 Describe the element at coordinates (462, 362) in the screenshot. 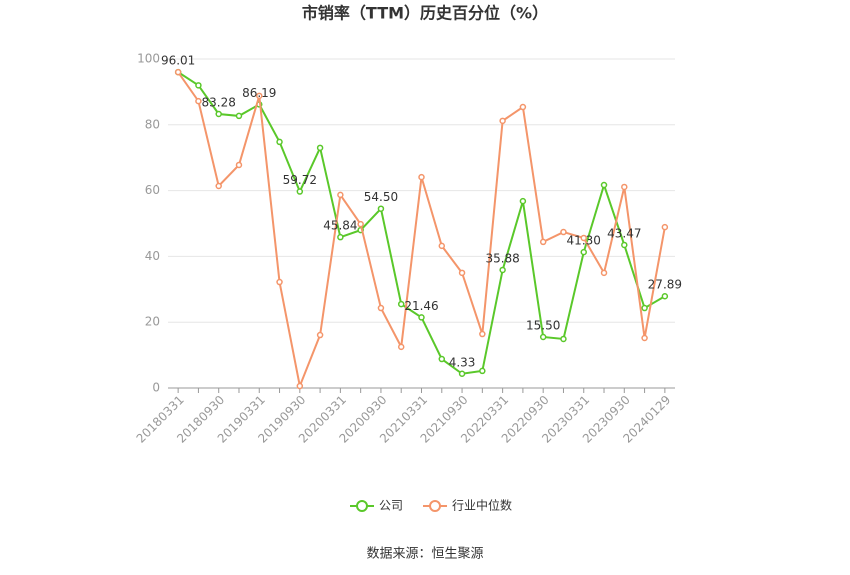

I see `data-label: 4.33` at that location.